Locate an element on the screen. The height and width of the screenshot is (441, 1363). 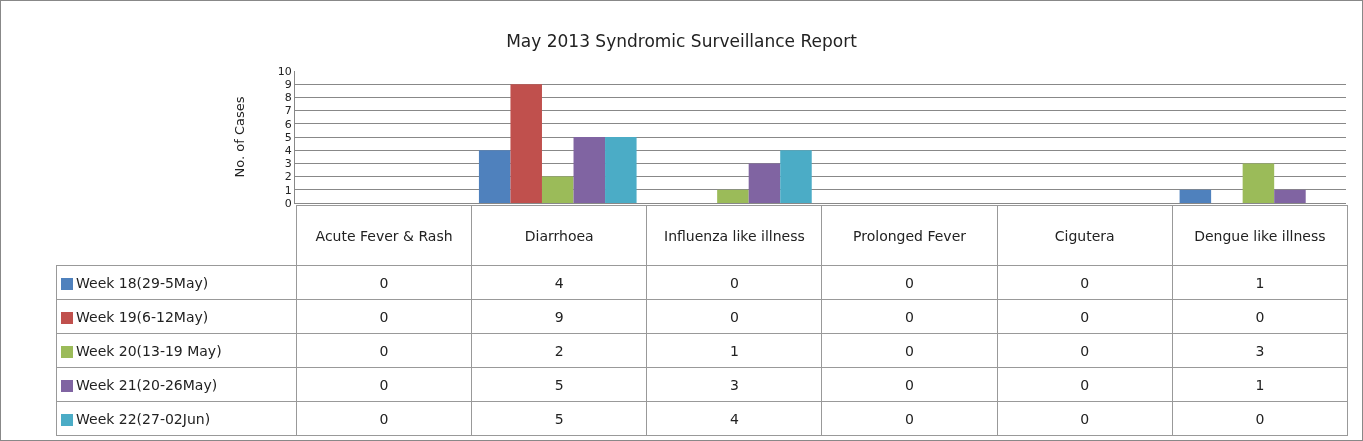
legend-label: Week 19(6-12May) is located at coordinates (142, 316).